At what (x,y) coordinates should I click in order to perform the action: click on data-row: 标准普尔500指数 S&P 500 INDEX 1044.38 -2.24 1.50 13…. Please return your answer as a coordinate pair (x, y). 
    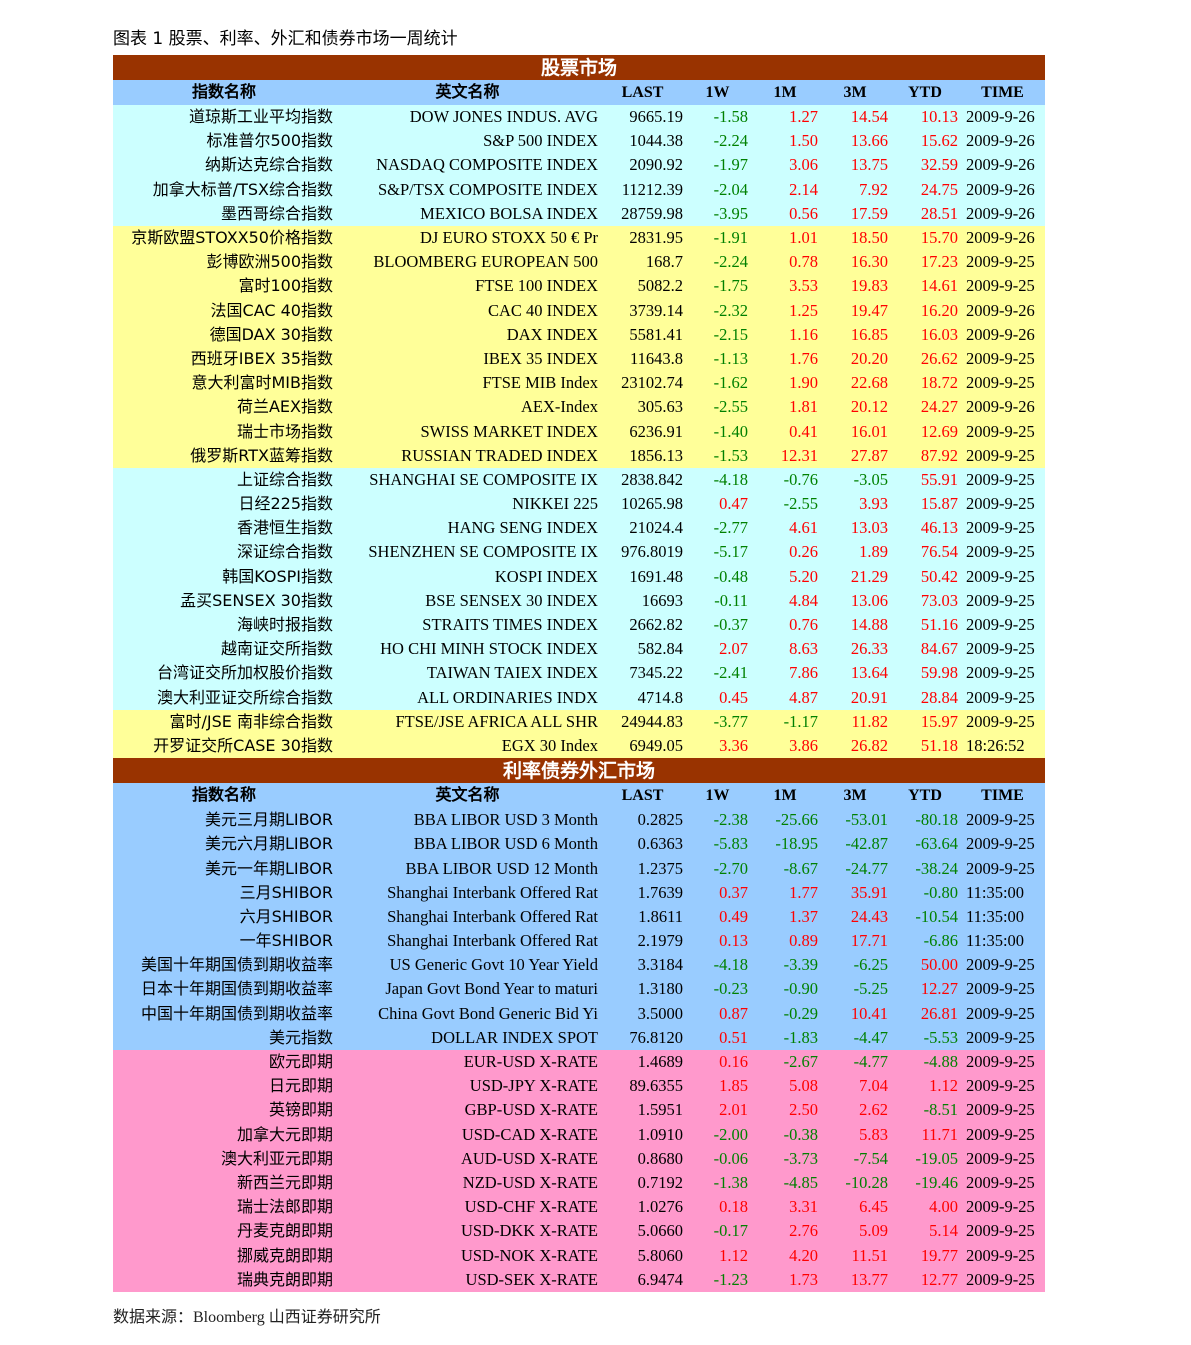
    Looking at the image, I should click on (579, 141).